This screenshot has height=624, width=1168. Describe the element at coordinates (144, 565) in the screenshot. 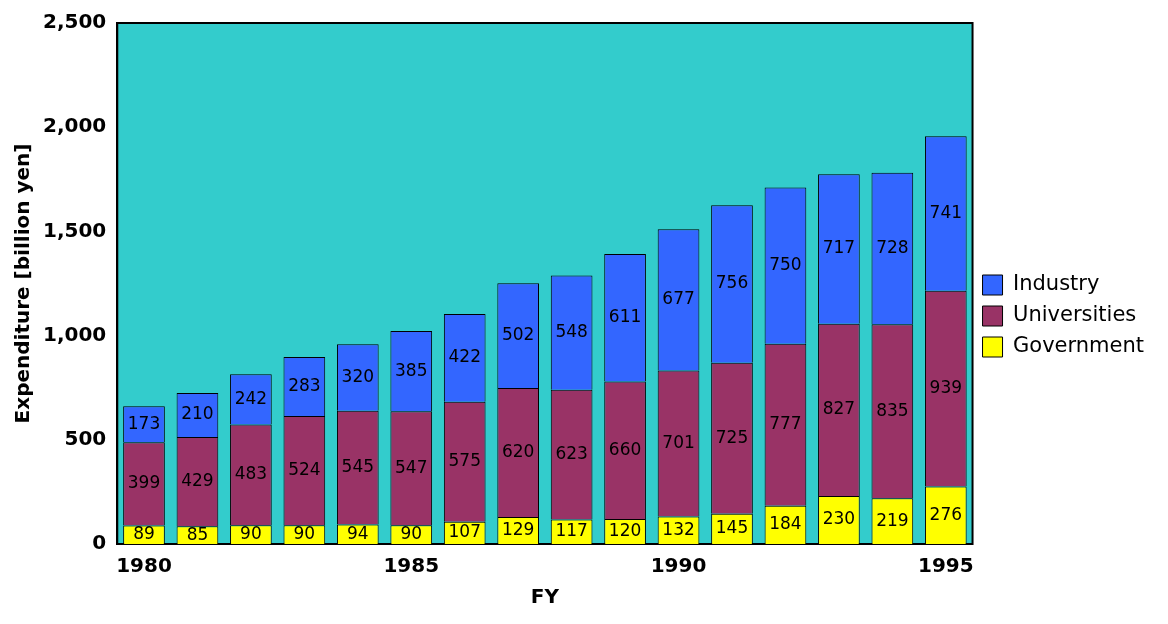

I see `x-tick-label: 1980` at that location.